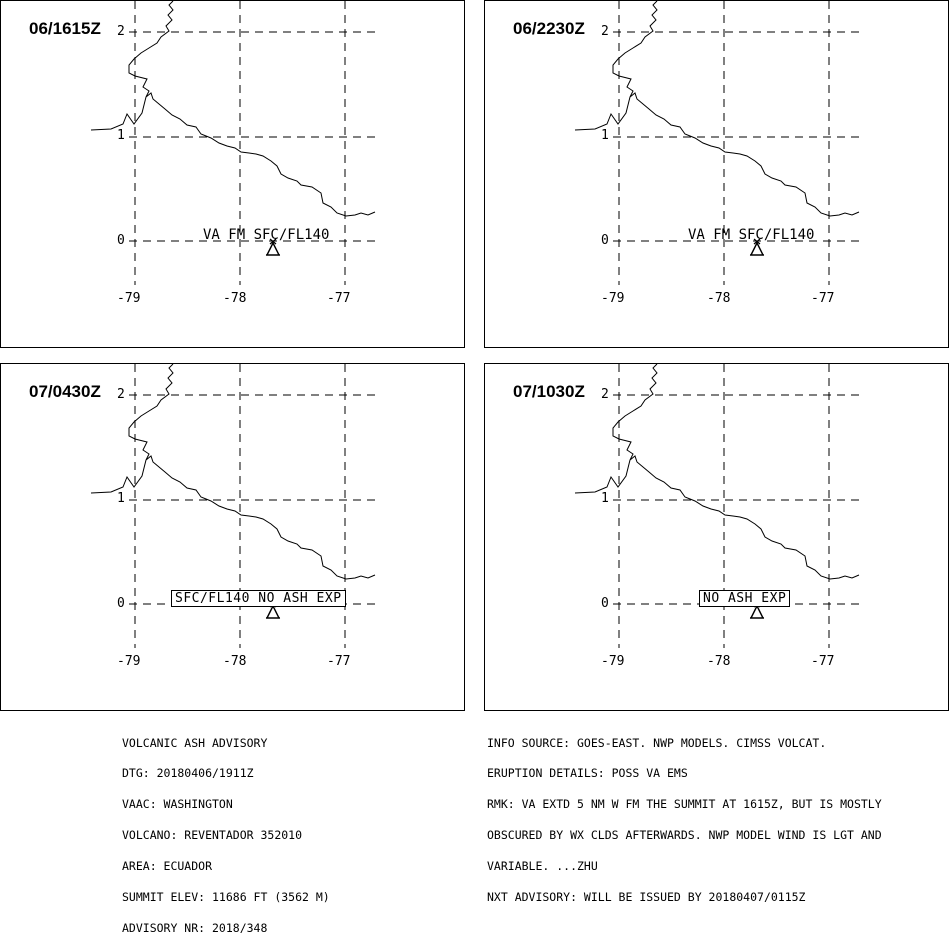 This screenshot has width=950, height=944. What do you see at coordinates (549, 391) in the screenshot?
I see `panel-time: 07/1030Z` at bounding box center [549, 391].